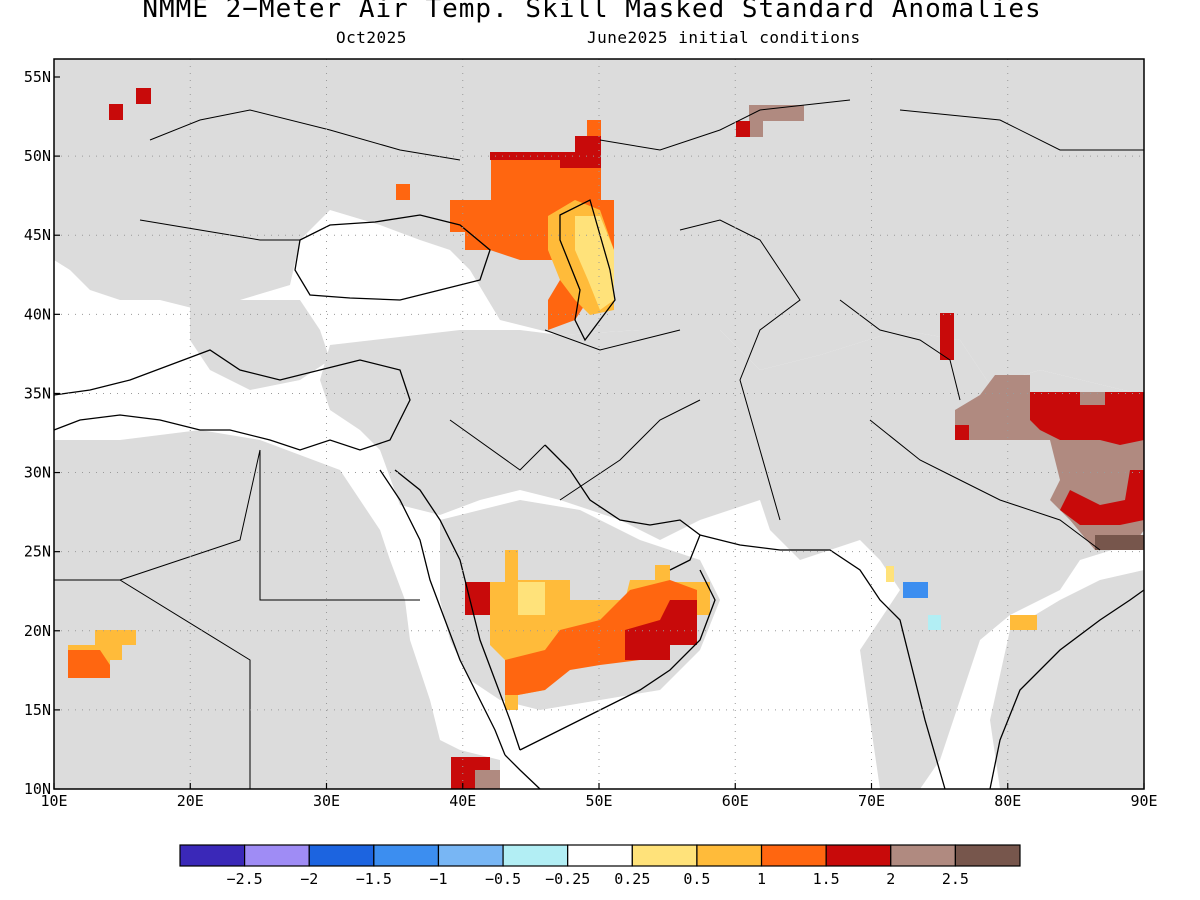 The image size is (1200, 900). Describe the element at coordinates (245, 879) in the screenshot. I see `colorbar-label: −2.5` at that location.